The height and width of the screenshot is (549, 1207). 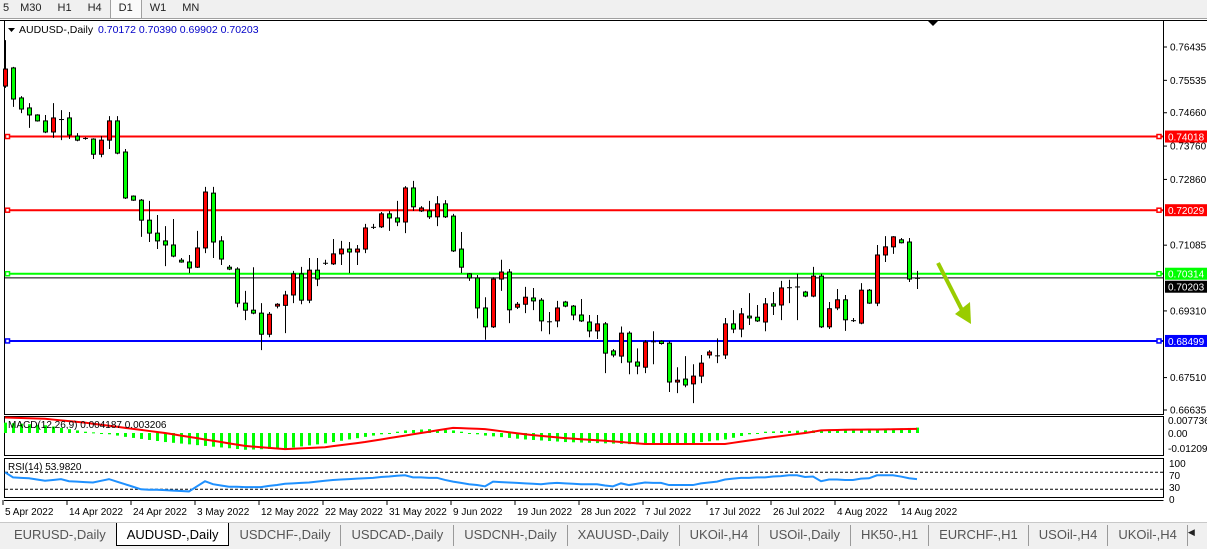 What do you see at coordinates (1191, 532) in the screenshot?
I see `scroll-left-icon: ◀` at bounding box center [1191, 532].